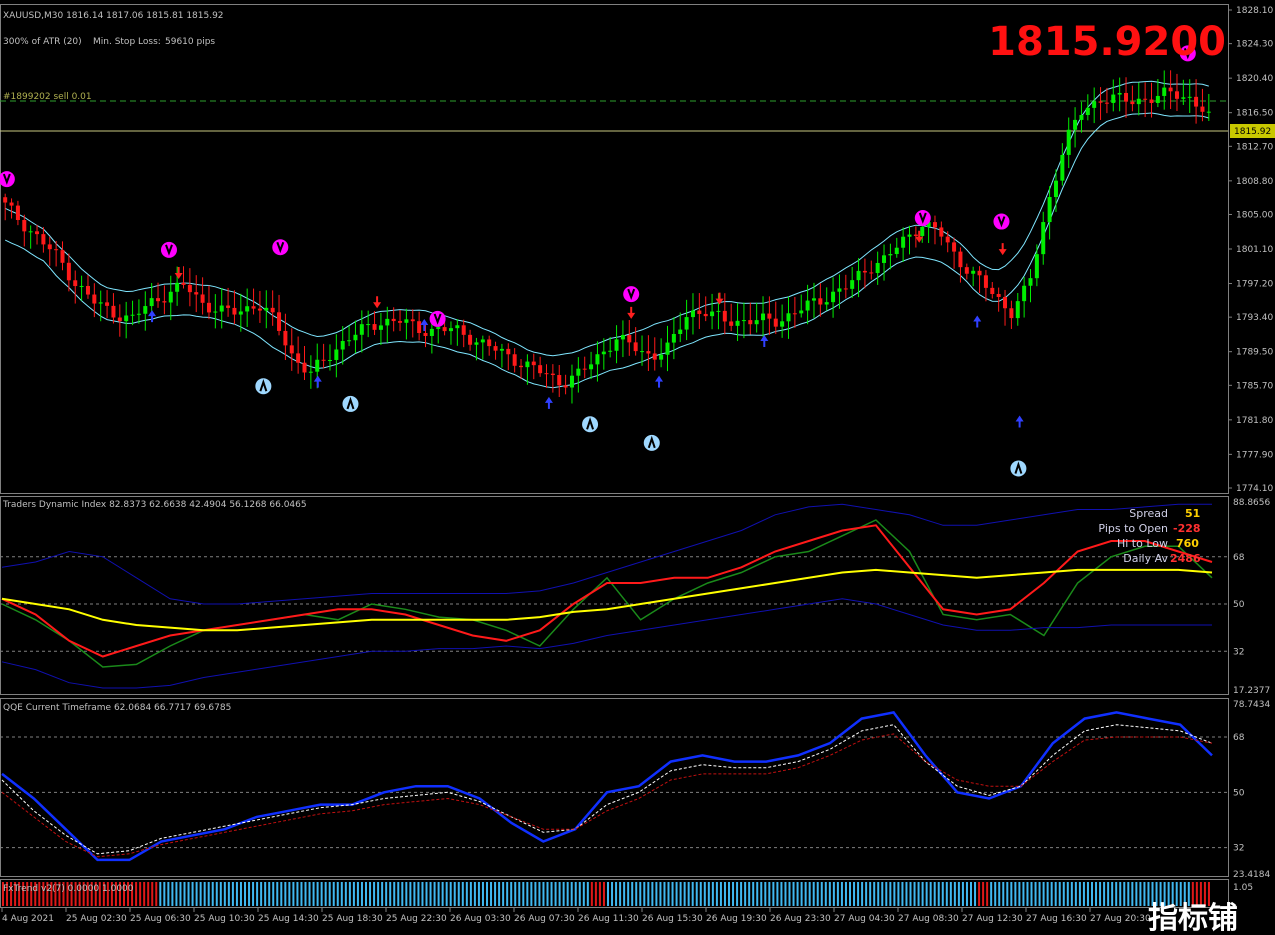 This screenshot has height=935, width=1275. What do you see at coordinates (800, 919) in the screenshot?
I see `time-tick-label: 26 Aug 23:30` at bounding box center [800, 919].